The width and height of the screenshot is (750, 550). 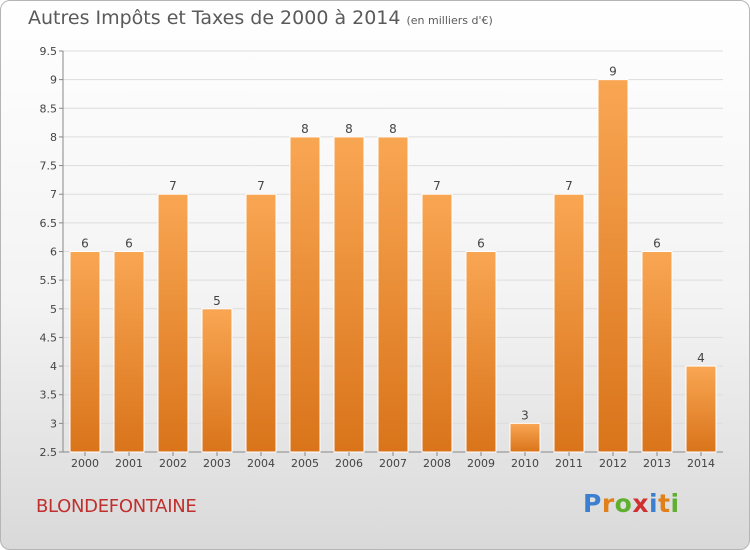 I want to click on y-tick-label: 4.5, so click(x=49, y=337).